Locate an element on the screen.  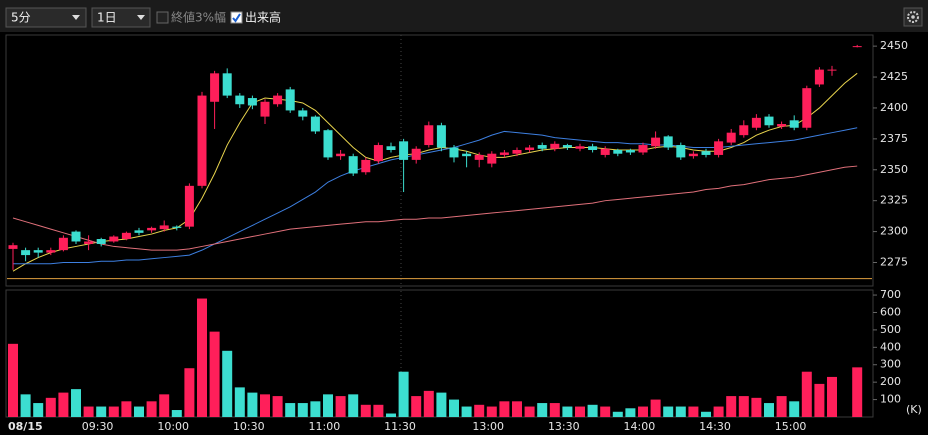
interval-select is located at coordinates (46, 17).